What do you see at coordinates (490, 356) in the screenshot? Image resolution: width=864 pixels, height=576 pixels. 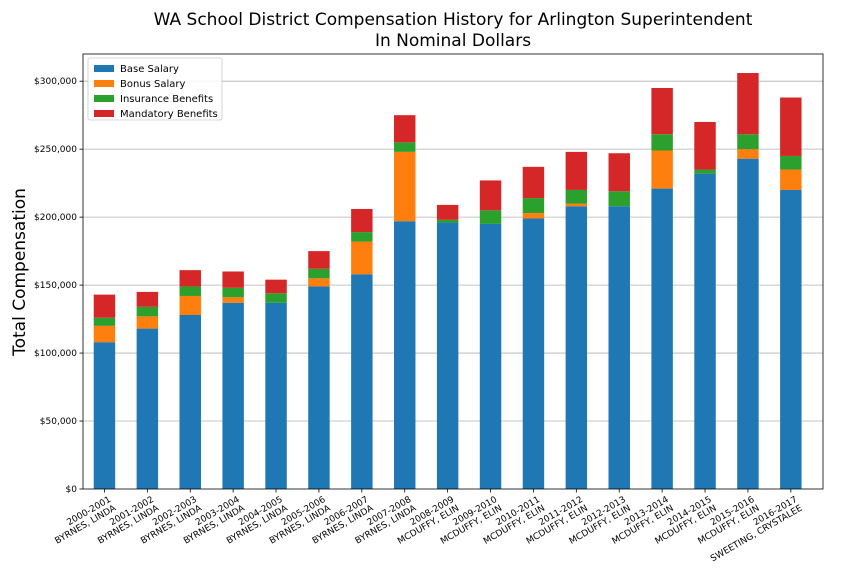 I see `bar-base-salary-2009-2010` at bounding box center [490, 356].